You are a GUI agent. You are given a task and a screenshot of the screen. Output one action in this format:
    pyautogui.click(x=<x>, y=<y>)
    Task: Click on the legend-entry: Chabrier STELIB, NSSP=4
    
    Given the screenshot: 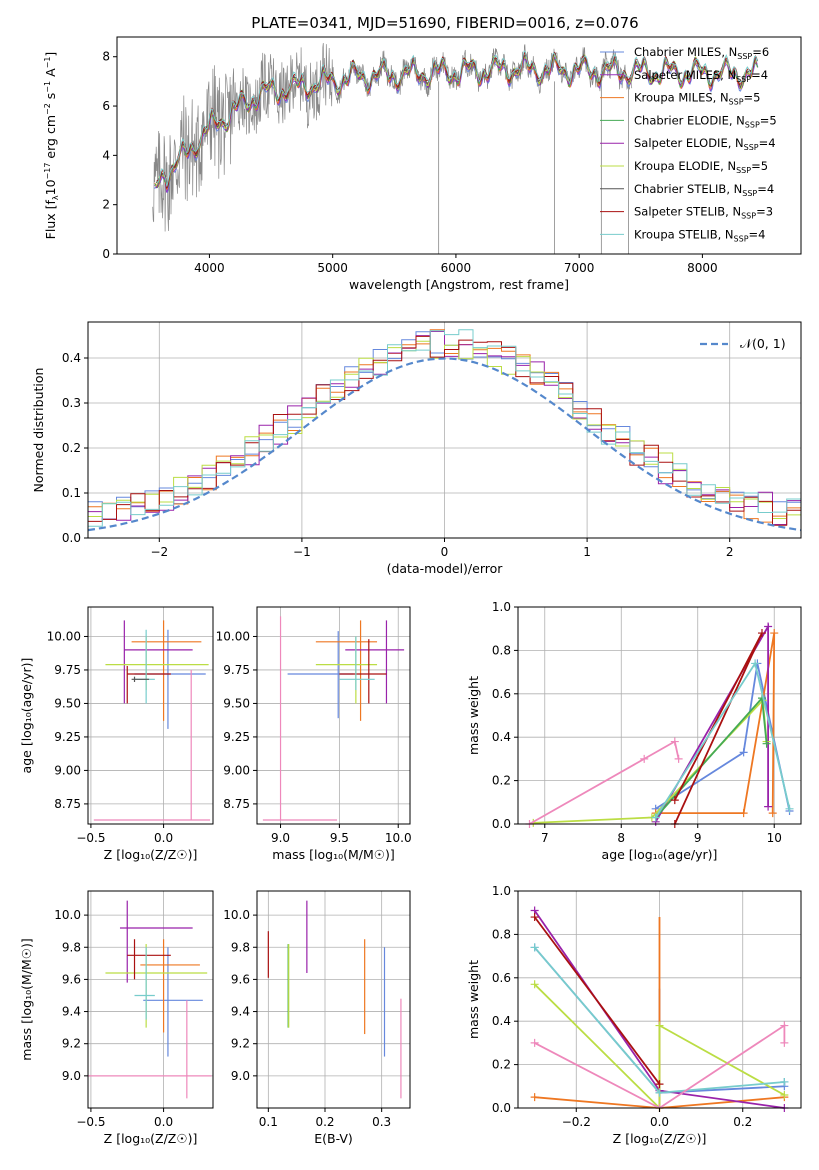 What is the action you would take?
    pyautogui.click(x=704, y=190)
    